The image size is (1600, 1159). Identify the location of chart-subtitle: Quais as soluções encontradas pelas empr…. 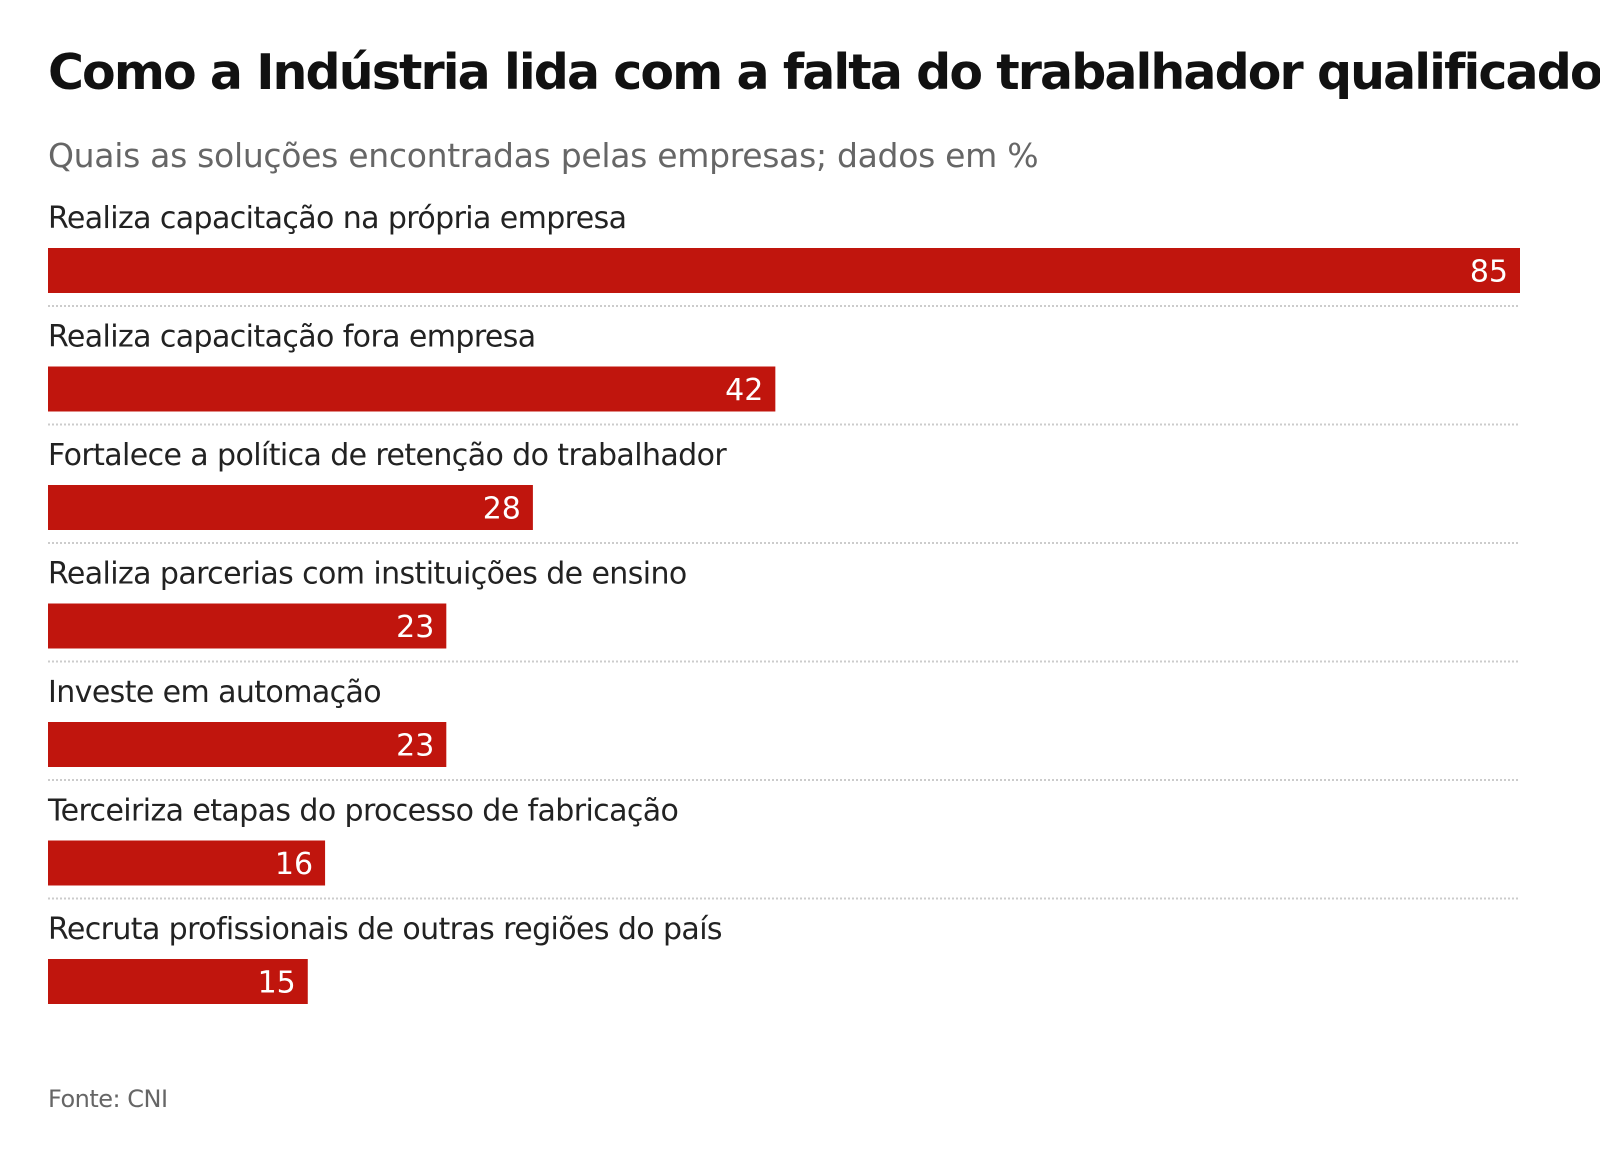
(543, 155).